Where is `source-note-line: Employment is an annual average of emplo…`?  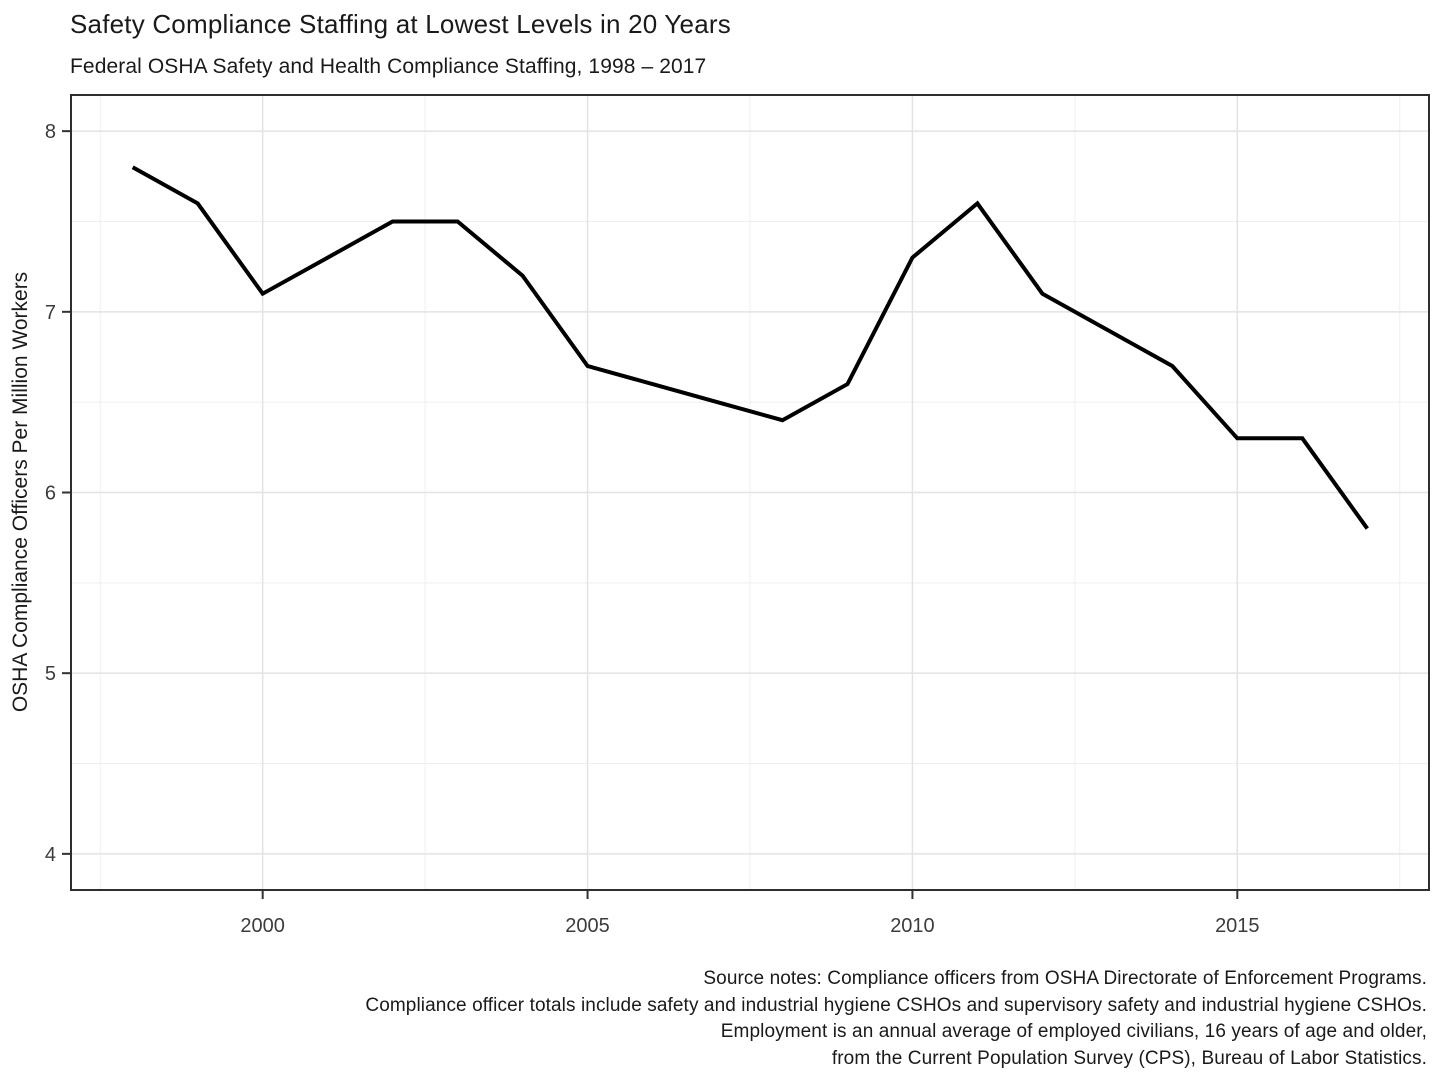 source-note-line: Employment is an annual average of emplo… is located at coordinates (1073, 1031).